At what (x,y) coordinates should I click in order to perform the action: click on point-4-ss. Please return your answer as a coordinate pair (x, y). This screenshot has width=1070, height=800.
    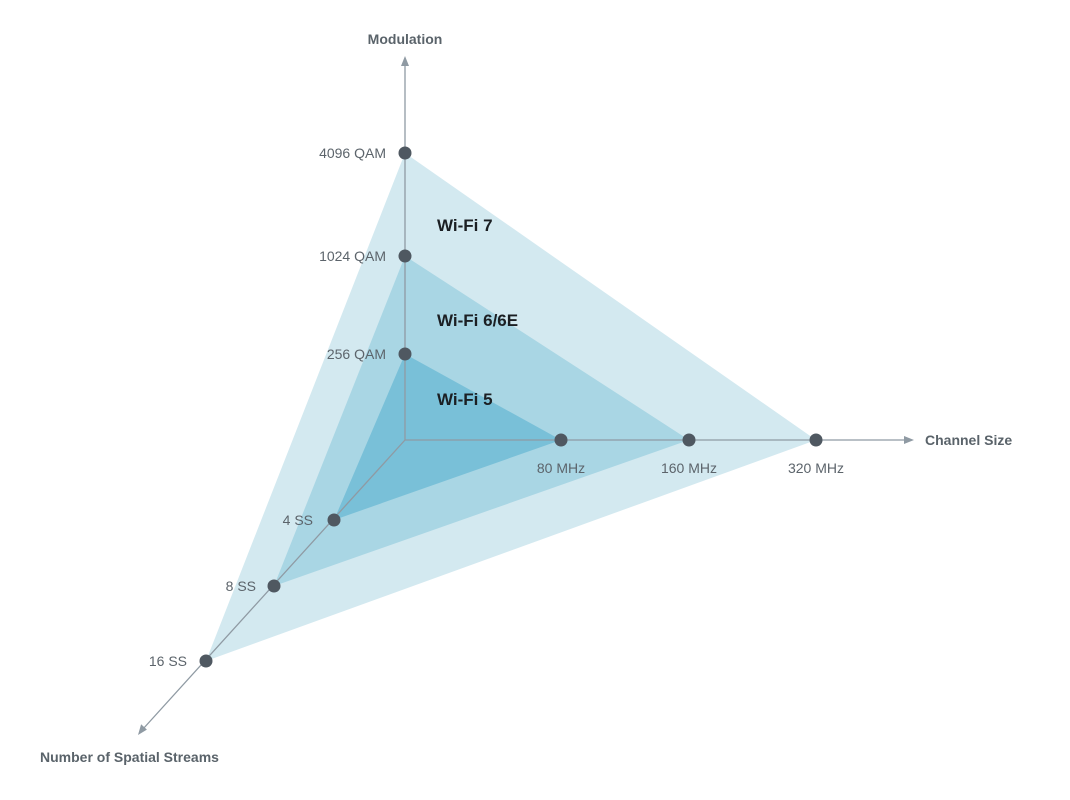
    Looking at the image, I should click on (334, 520).